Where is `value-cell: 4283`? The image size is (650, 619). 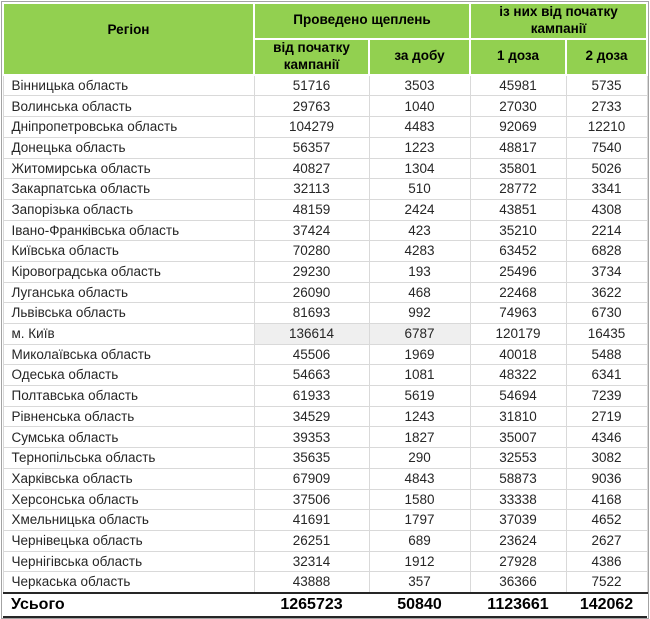 value-cell: 4283 is located at coordinates (419, 251).